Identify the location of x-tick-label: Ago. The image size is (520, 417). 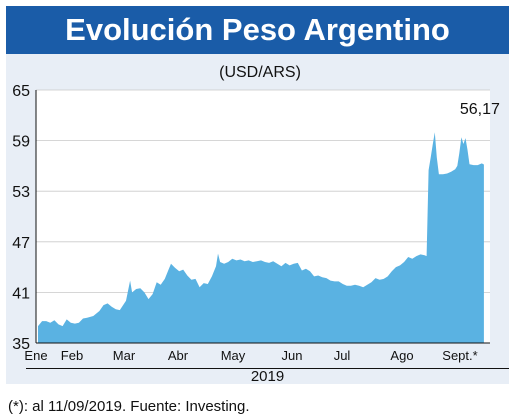
(401, 355).